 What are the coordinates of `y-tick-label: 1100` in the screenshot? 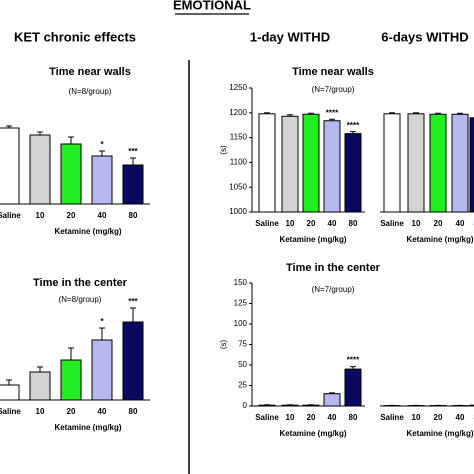 It's located at (239, 162).